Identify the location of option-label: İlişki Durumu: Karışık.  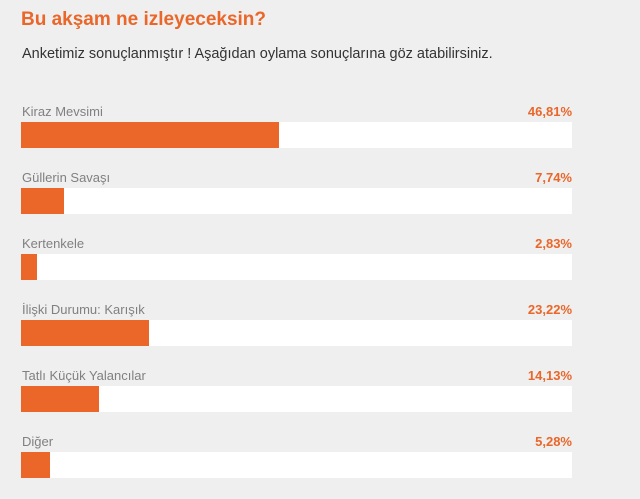
(83, 309).